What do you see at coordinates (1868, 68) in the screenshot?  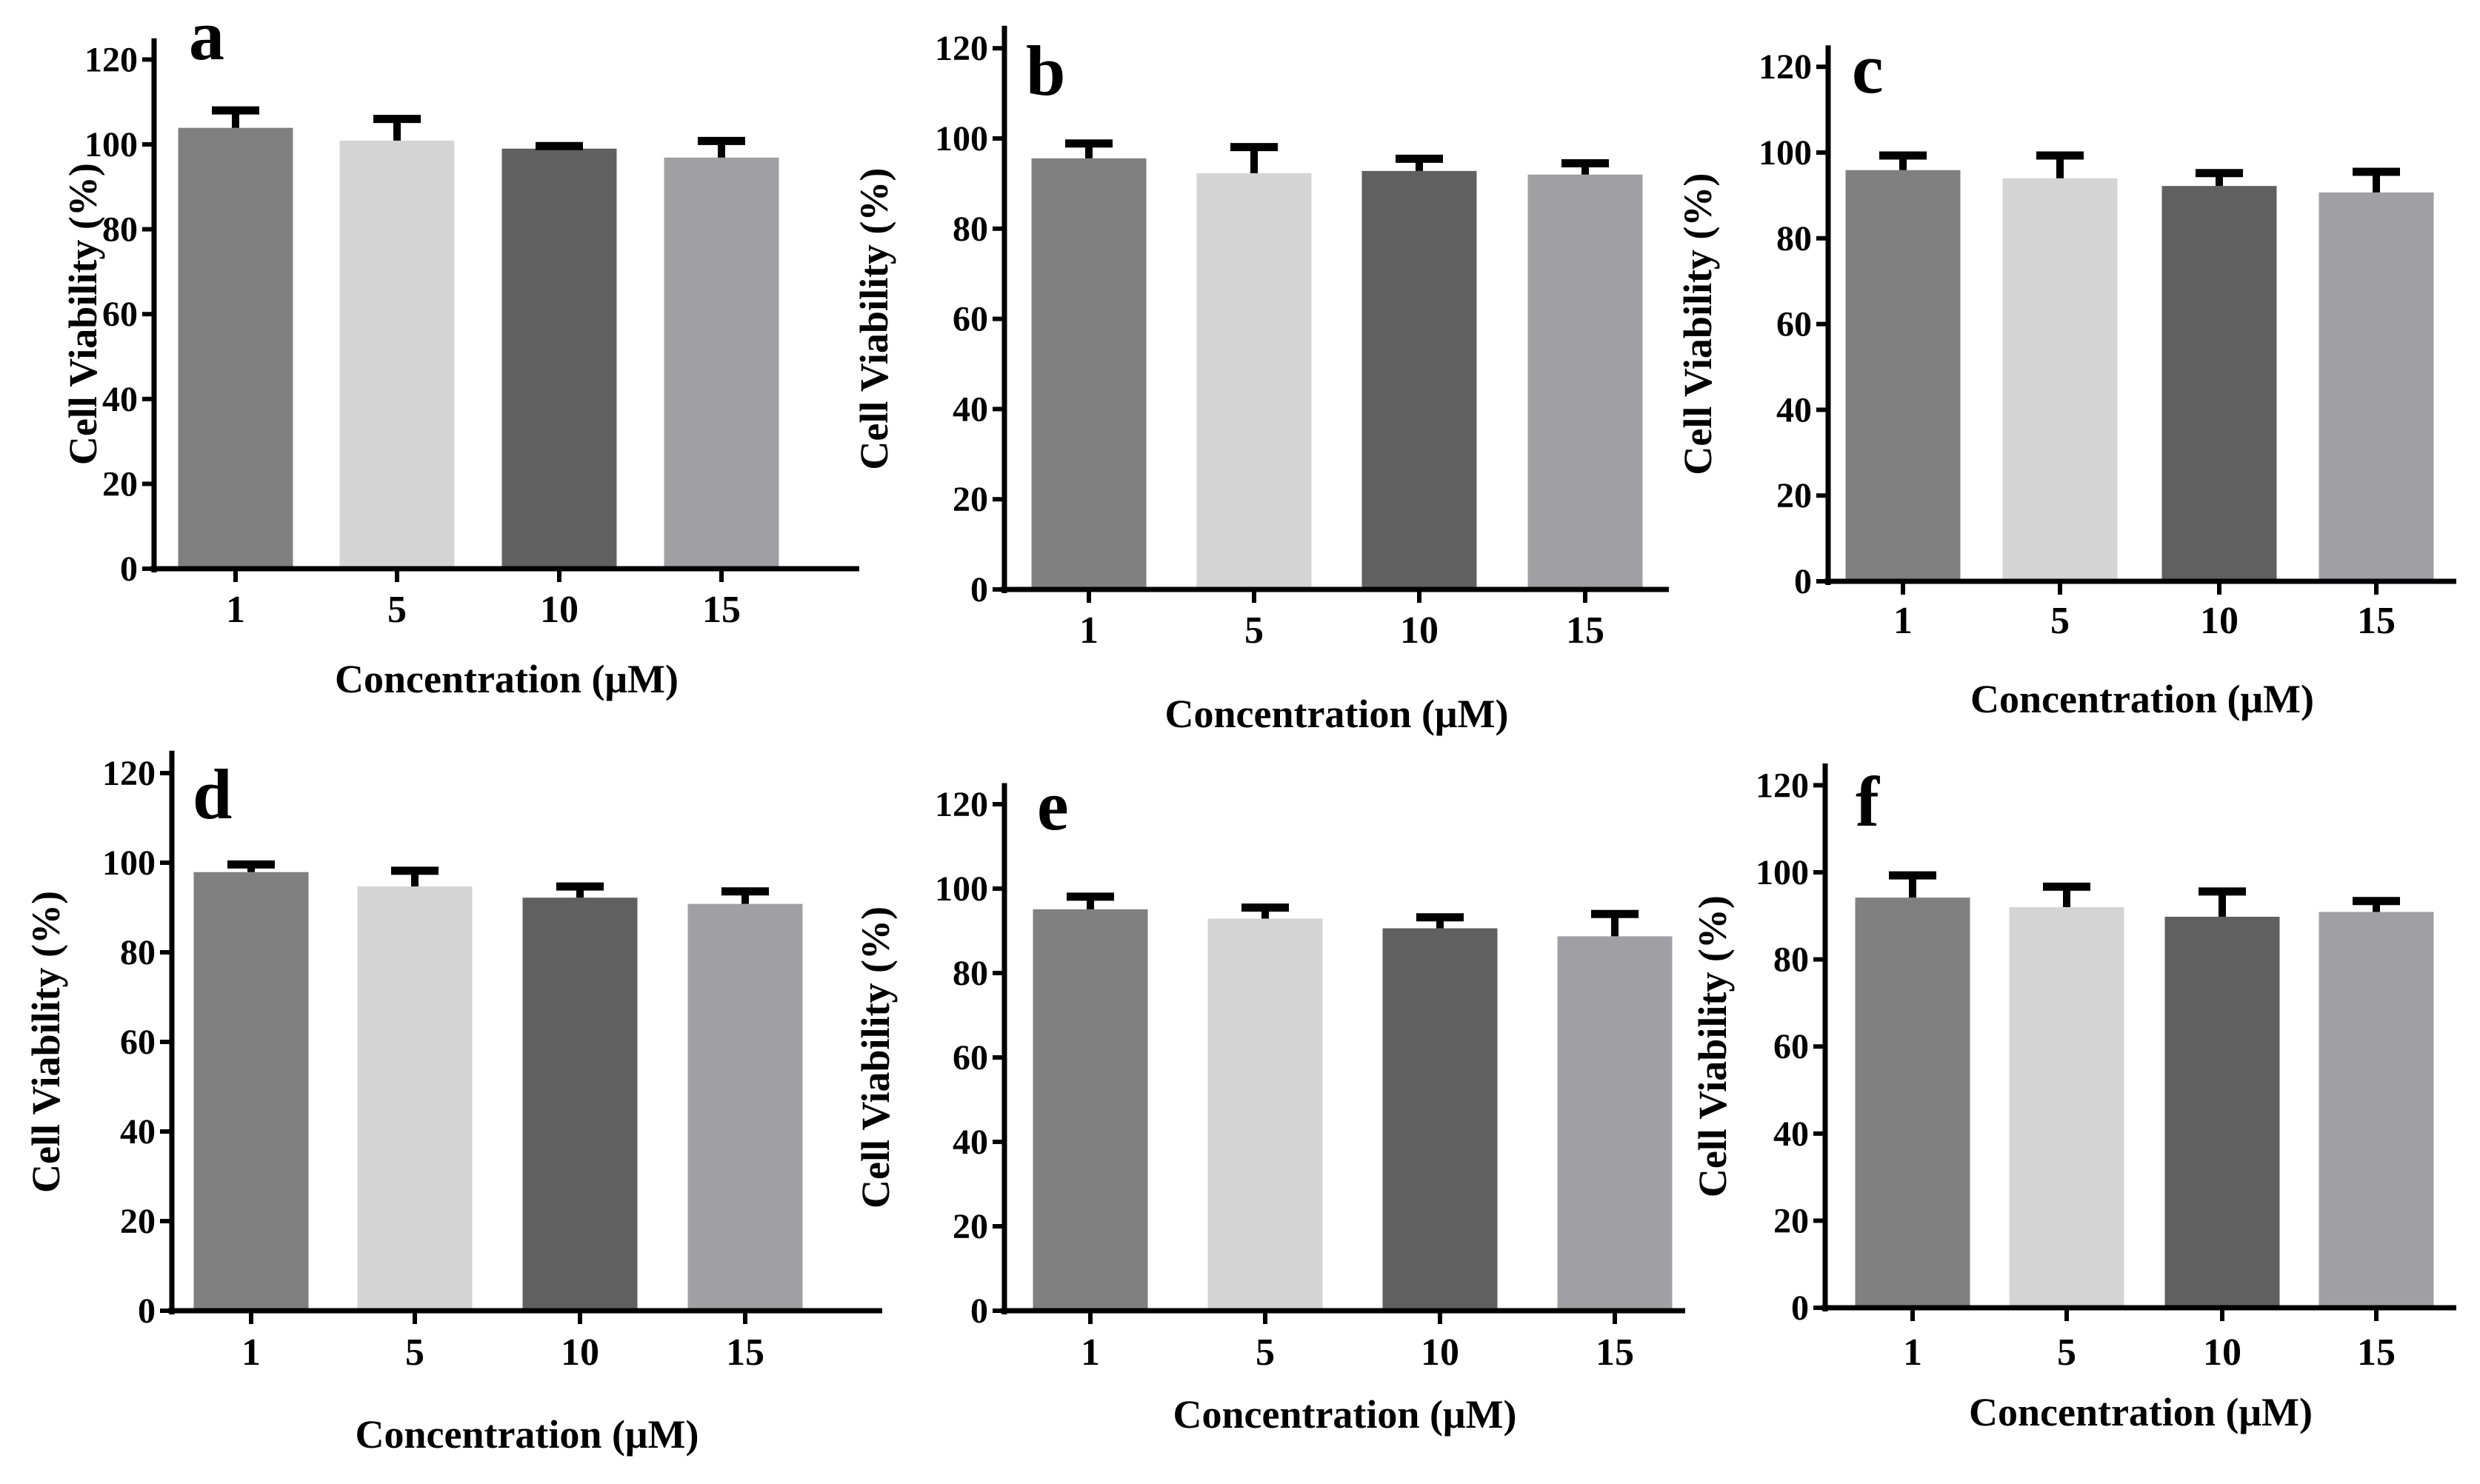 I see `panel-label: c` at bounding box center [1868, 68].